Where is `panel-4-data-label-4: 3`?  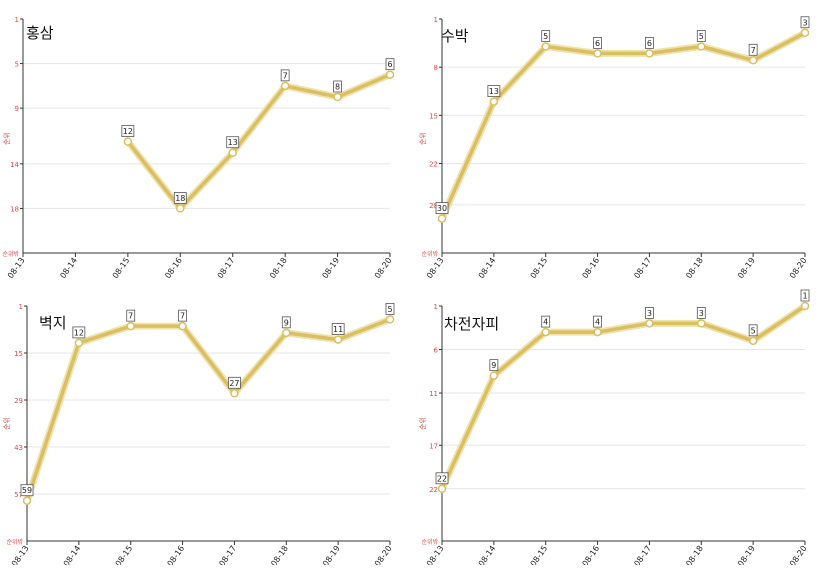 panel-4-data-label-4: 3 is located at coordinates (649, 313).